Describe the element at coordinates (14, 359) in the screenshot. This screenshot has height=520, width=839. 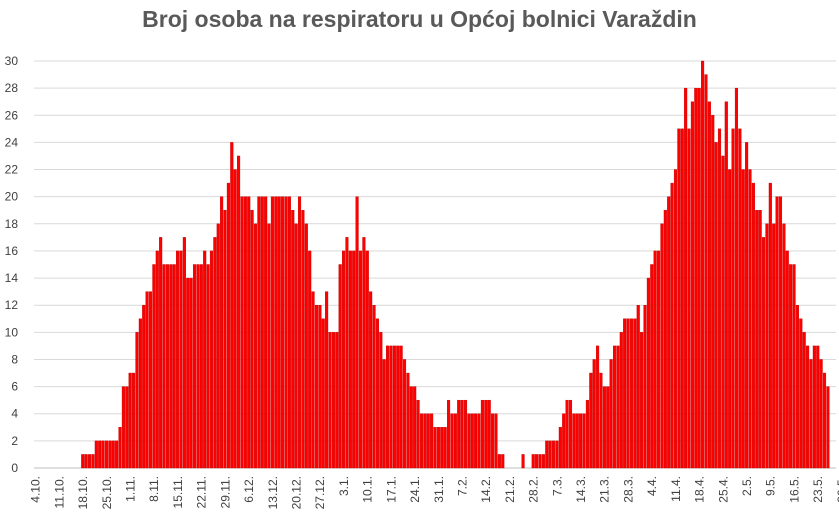
I see `y-tick-label: 8` at that location.